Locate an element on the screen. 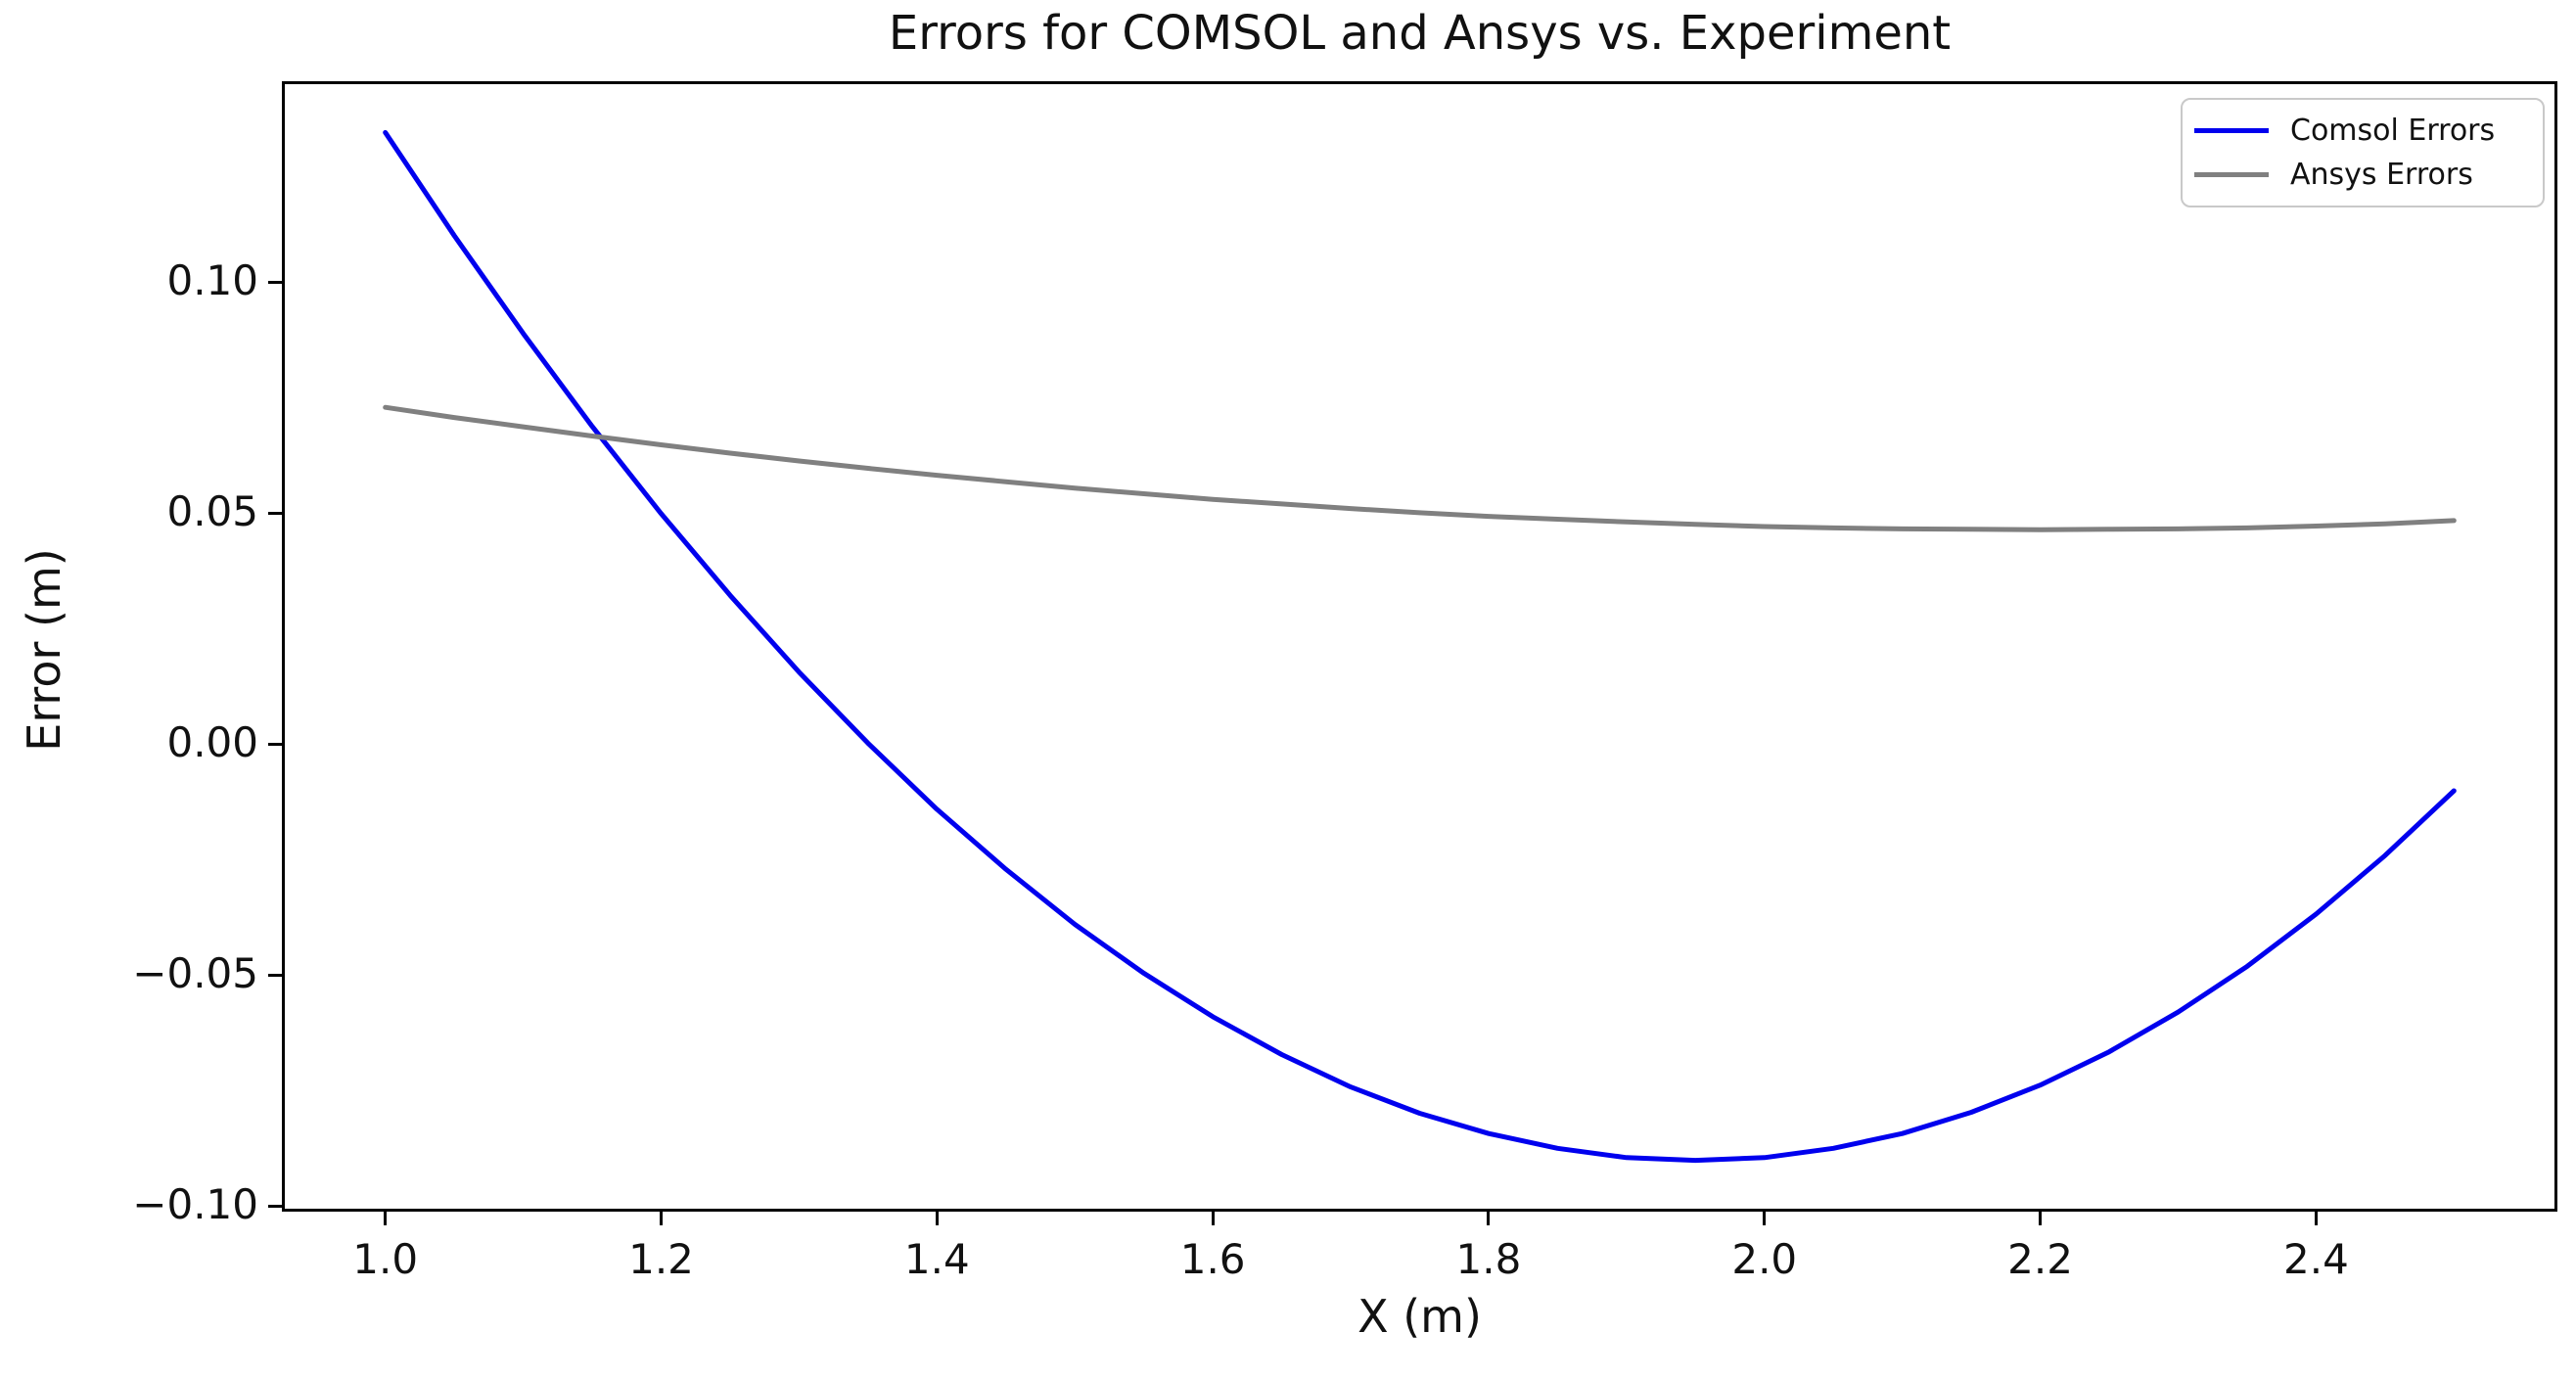  x-tick-label: 1.8 is located at coordinates (1488, 1259).